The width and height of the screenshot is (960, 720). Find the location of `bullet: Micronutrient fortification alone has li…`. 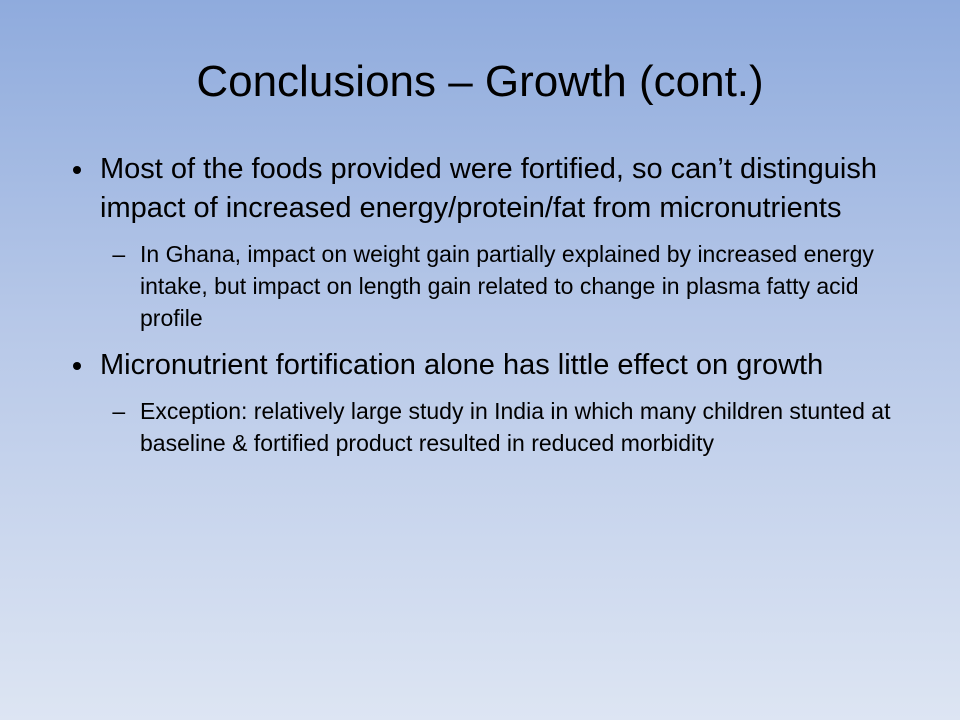

bullet: Micronutrient fortification alone has li… is located at coordinates (511, 402).